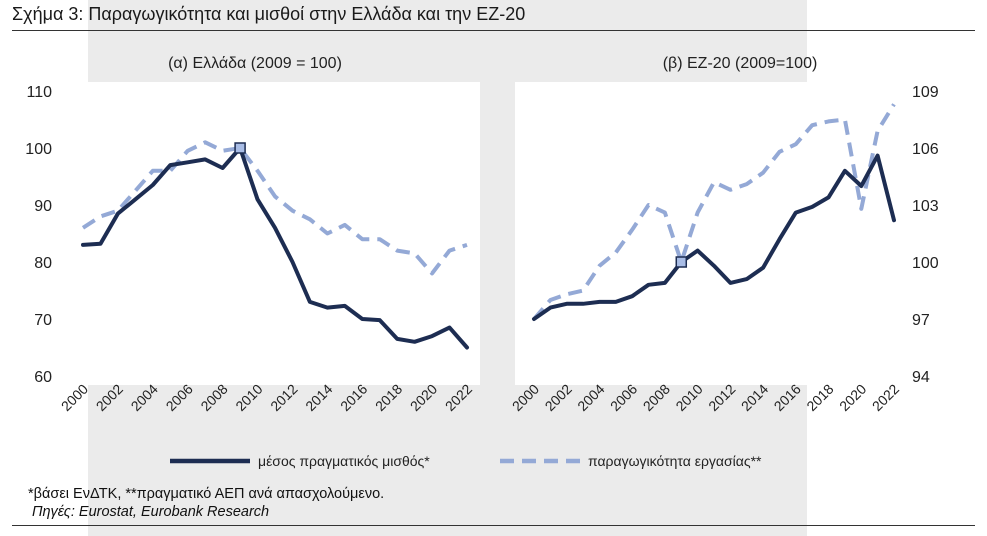 The width and height of the screenshot is (987, 536). Describe the element at coordinates (344, 461) in the screenshot. I see `legend-wage-label: μέσος πραγματικός μισθός*` at that location.